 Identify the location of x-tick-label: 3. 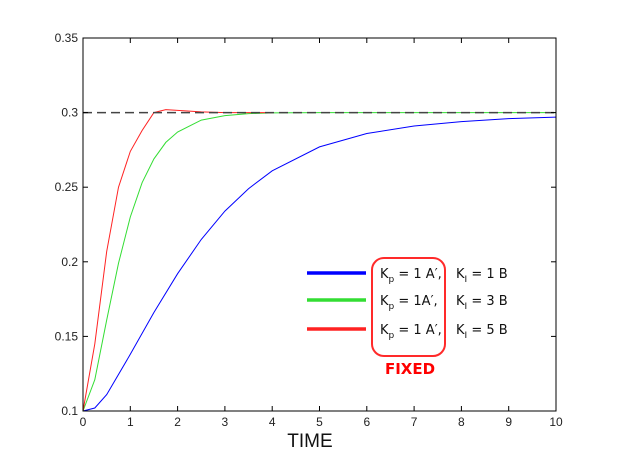
(225, 422).